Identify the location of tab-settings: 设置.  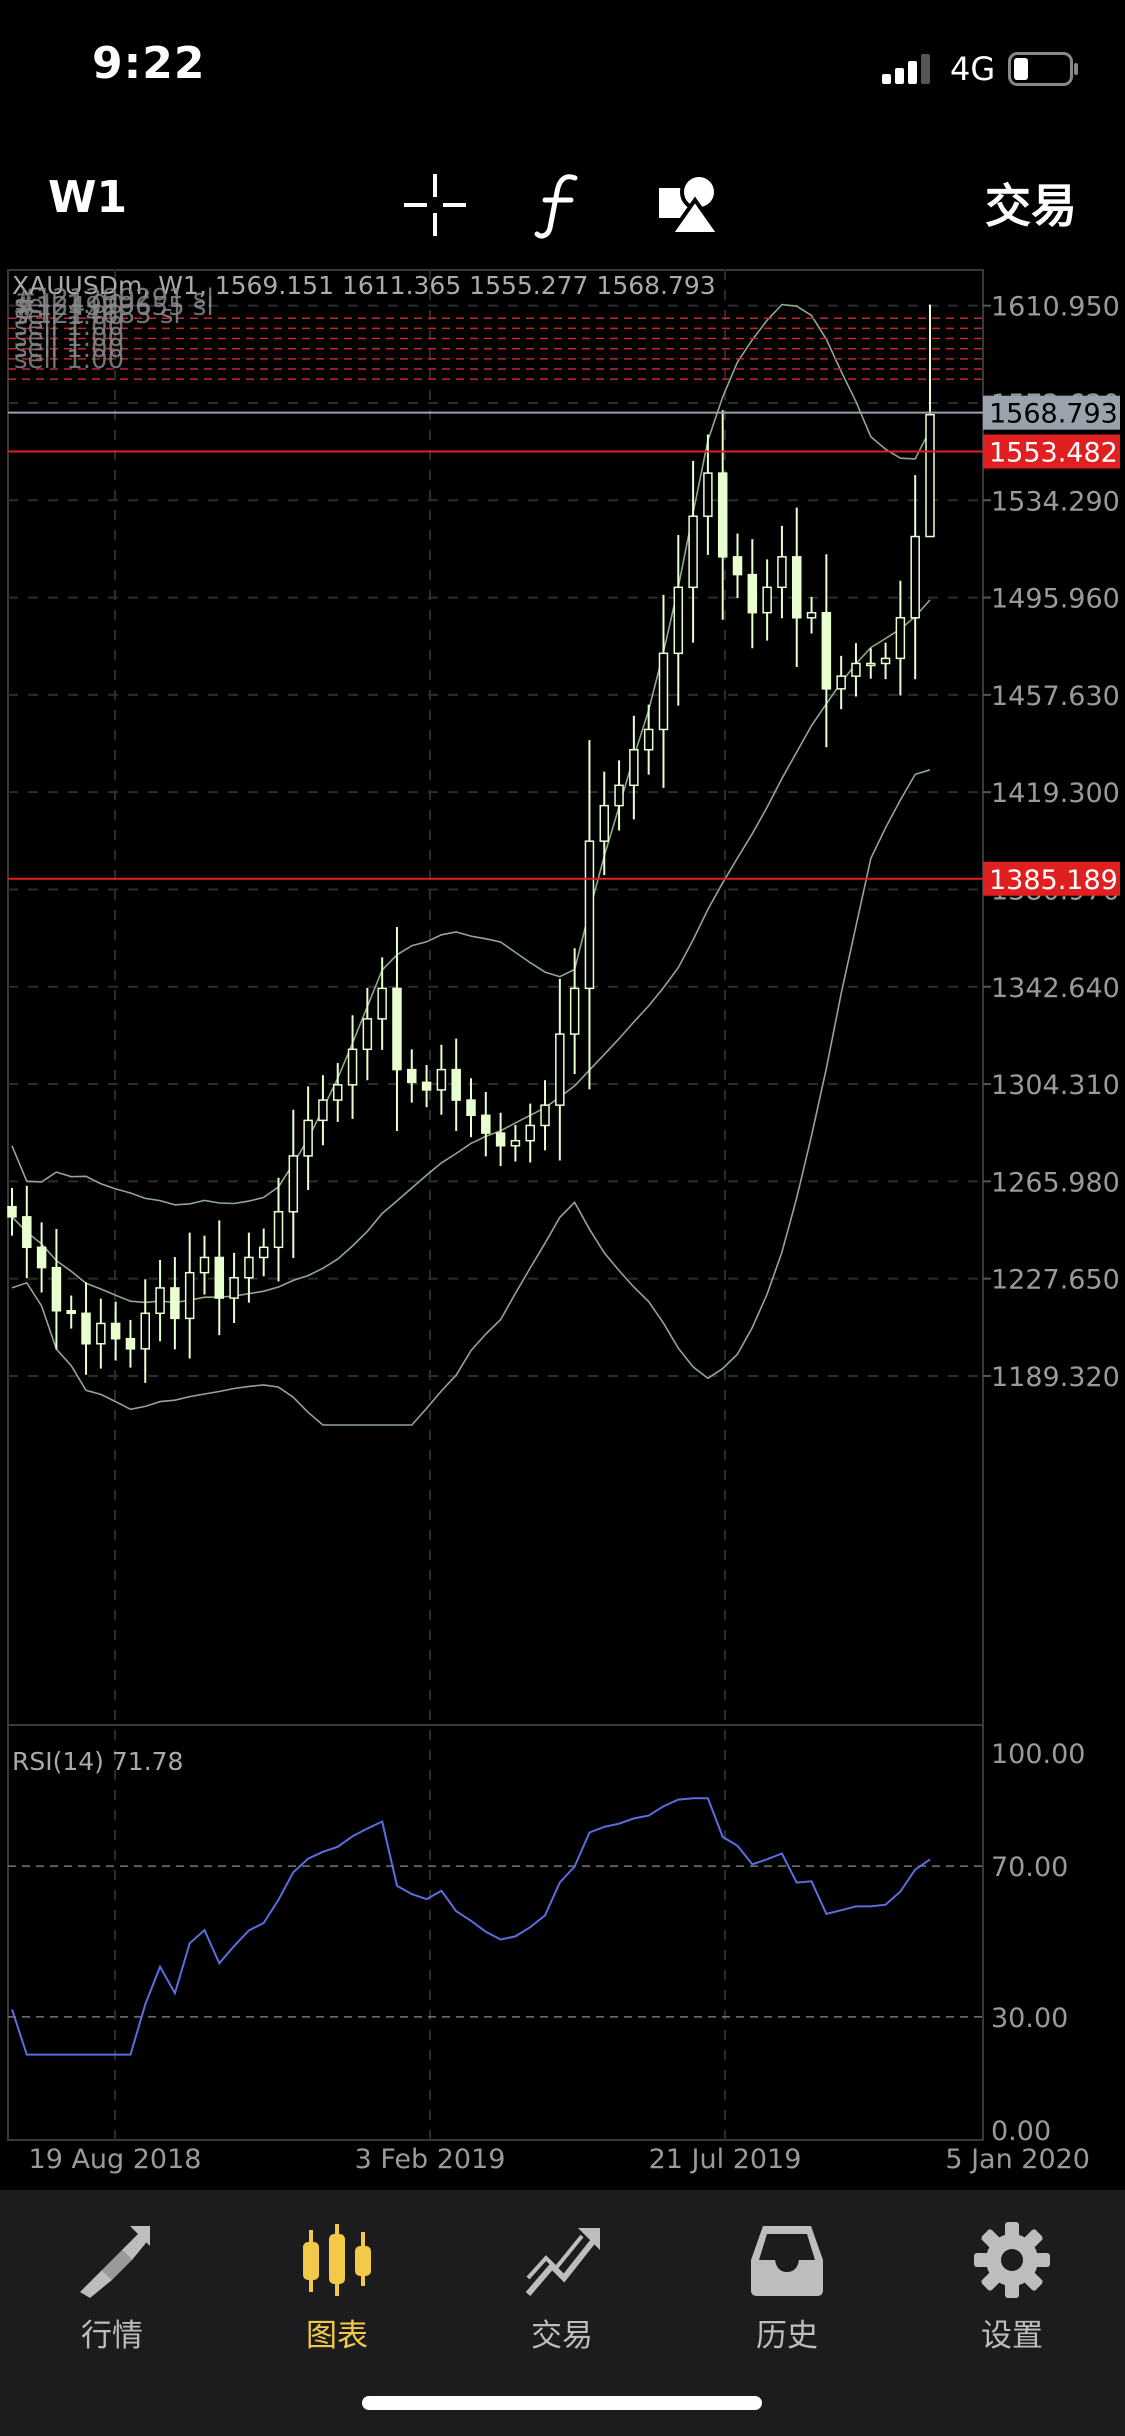
(1012, 2285).